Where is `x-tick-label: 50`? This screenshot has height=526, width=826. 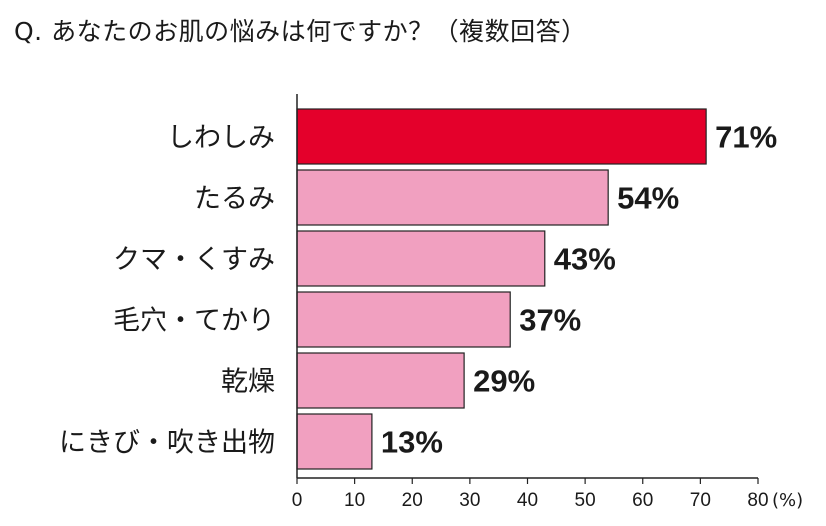 x-tick-label: 50 is located at coordinates (585, 500).